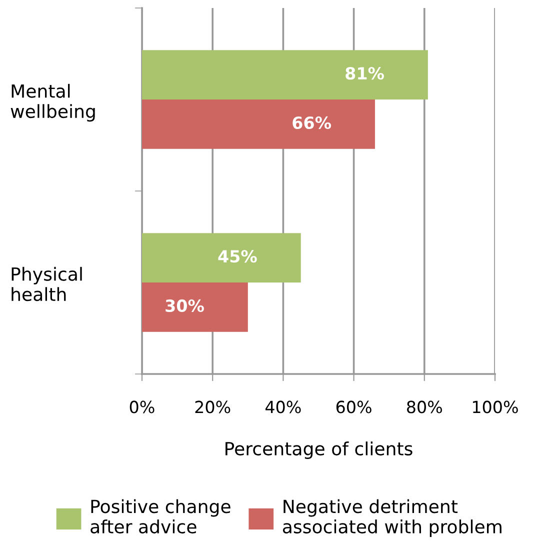 Image resolution: width=560 pixels, height=546 pixels. What do you see at coordinates (392, 518) in the screenshot?
I see `legend-label: Negative detriment associated with problem` at bounding box center [392, 518].